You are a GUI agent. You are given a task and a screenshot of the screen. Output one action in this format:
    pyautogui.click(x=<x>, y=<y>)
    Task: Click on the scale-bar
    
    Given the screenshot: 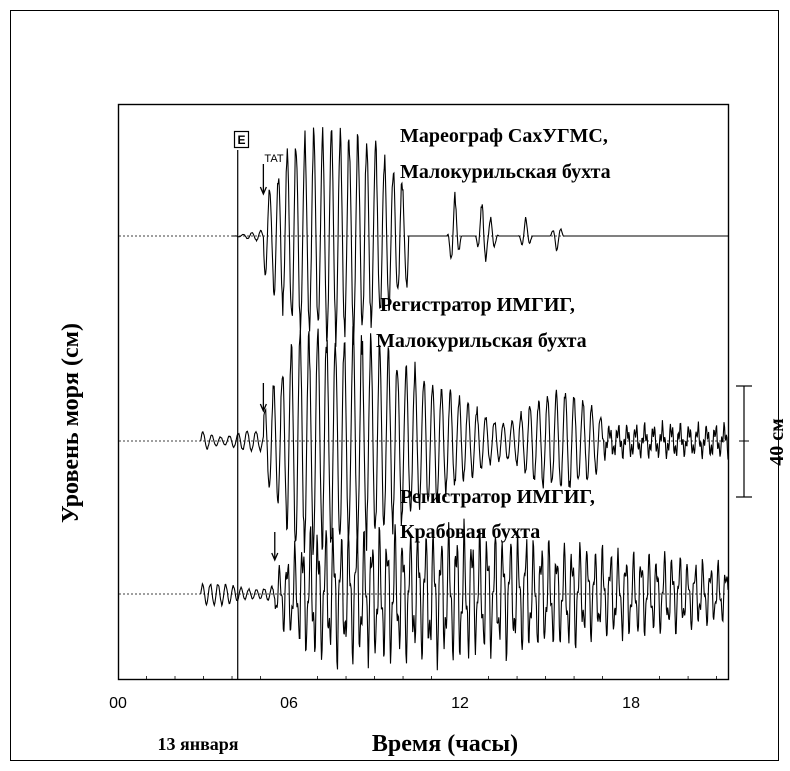 What is the action you would take?
    pyautogui.click(x=744, y=441)
    